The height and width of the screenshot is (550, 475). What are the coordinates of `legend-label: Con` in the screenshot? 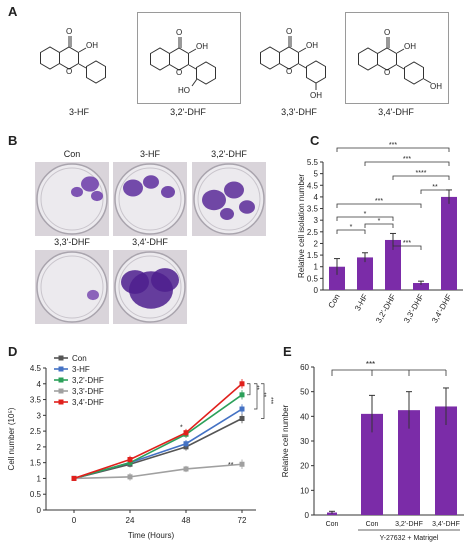 It's located at (79, 358).